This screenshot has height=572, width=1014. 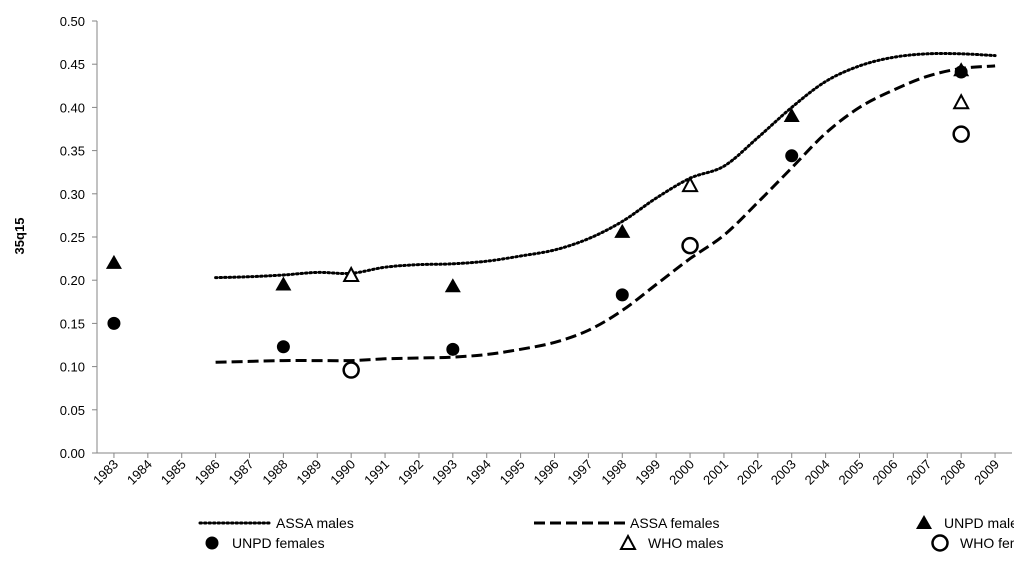 I want to click on x-tick-label: 1998, so click(x=613, y=472).